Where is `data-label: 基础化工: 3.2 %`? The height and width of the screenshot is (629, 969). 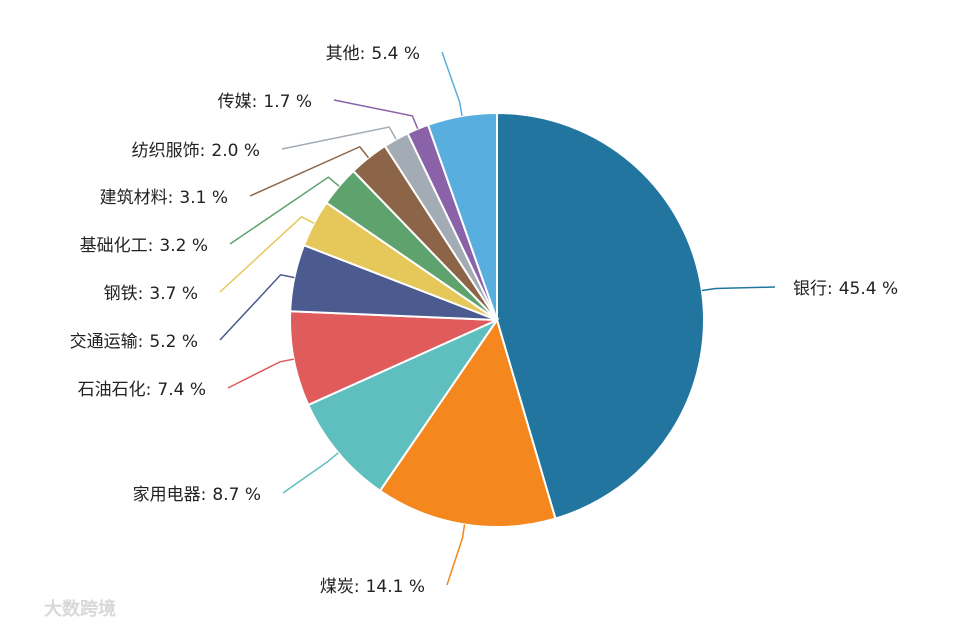 data-label: 基础化工: 3.2 % is located at coordinates (144, 246).